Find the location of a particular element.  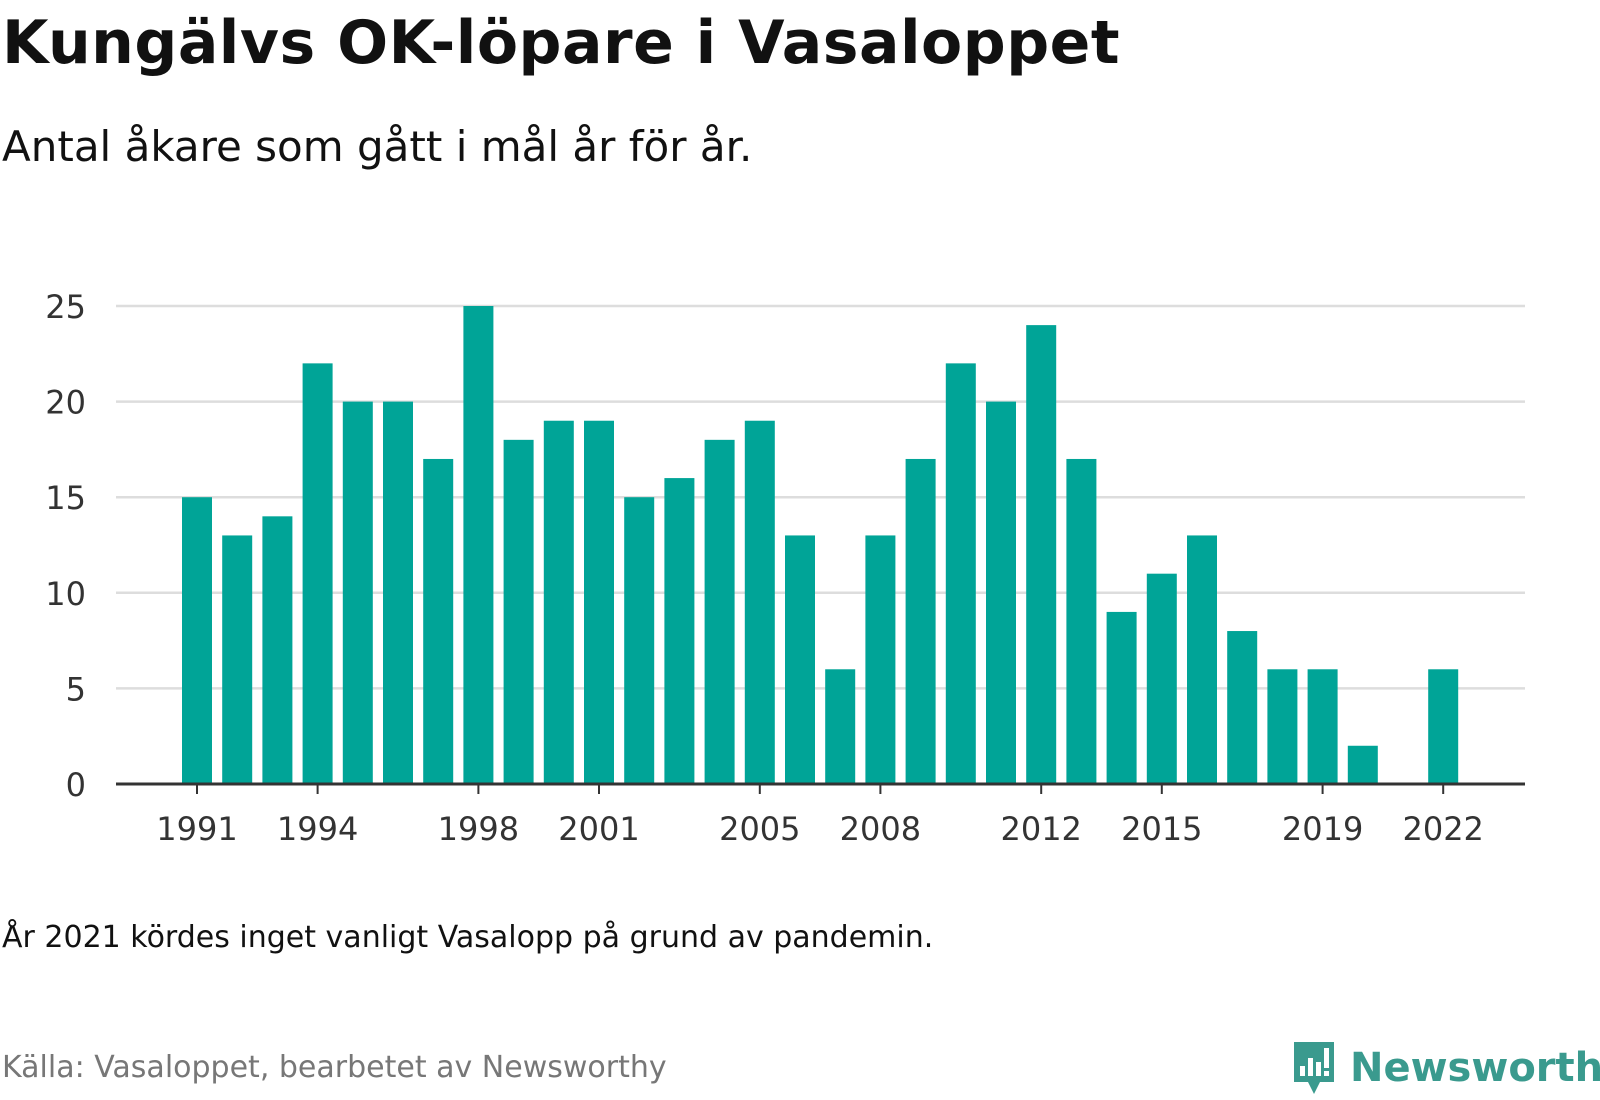

bar-2004 is located at coordinates (719, 611).